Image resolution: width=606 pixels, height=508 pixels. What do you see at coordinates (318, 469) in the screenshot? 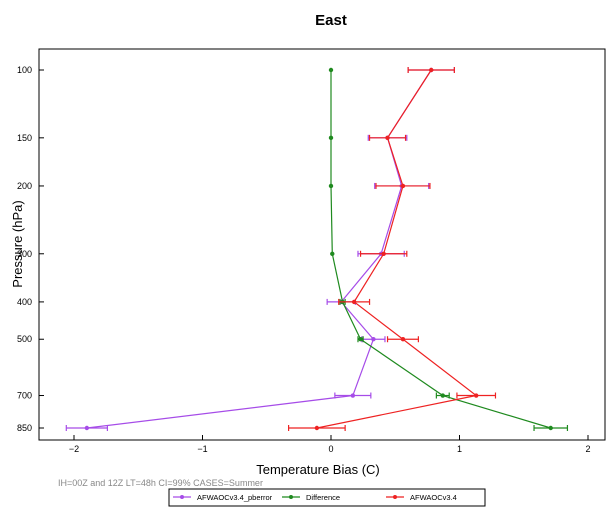
I see `x-axis-label: Temperature Bias (C)` at bounding box center [318, 469].